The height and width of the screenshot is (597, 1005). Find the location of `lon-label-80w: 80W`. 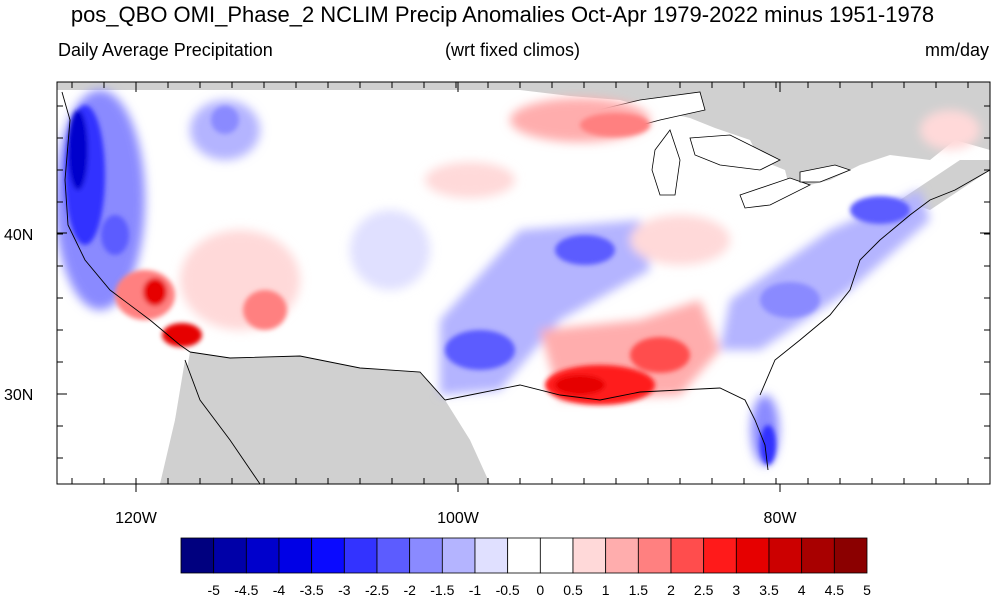

lon-label-80w: 80W is located at coordinates (781, 518).